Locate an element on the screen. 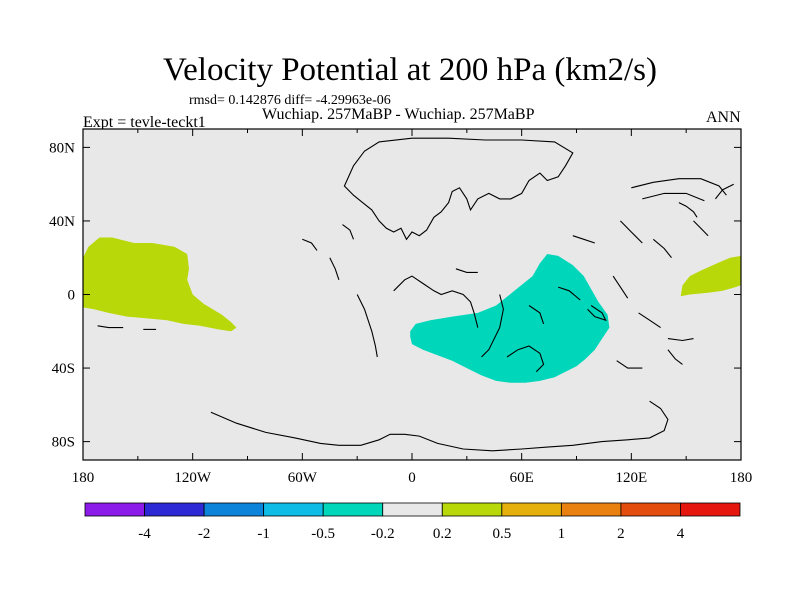 The height and width of the screenshot is (600, 800). lon-tick-label: 120E is located at coordinates (631, 478).